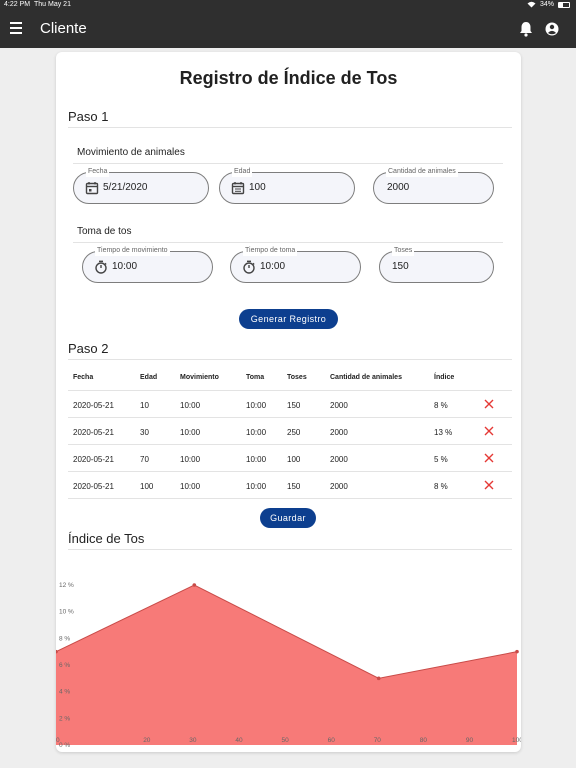 Image resolution: width=576 pixels, height=768 pixels. Describe the element at coordinates (288, 518) in the screenshot. I see `guardar-button: Guardar` at that location.